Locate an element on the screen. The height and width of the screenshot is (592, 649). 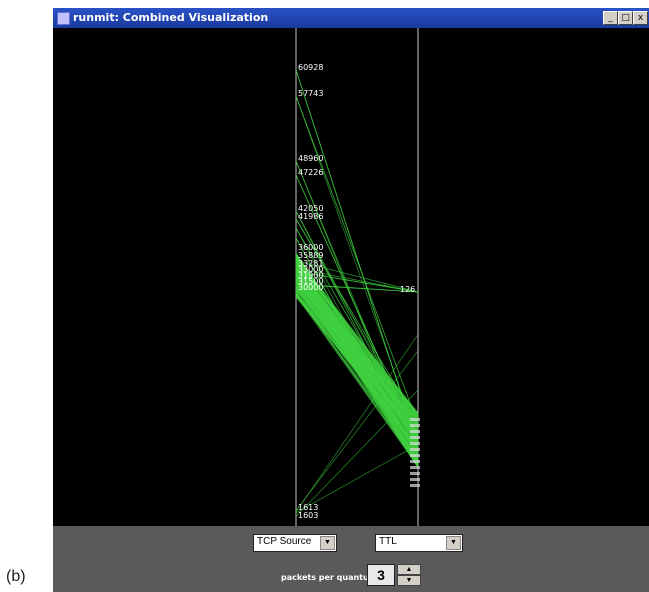
minimize-button: _ is located at coordinates (610, 18).